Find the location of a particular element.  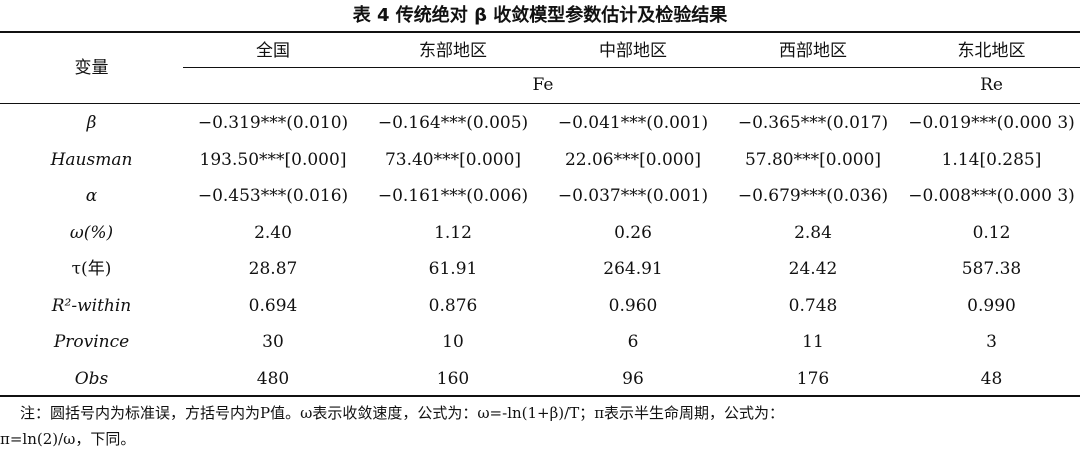

table-cell: 73.40***[0.000] is located at coordinates (453, 160).